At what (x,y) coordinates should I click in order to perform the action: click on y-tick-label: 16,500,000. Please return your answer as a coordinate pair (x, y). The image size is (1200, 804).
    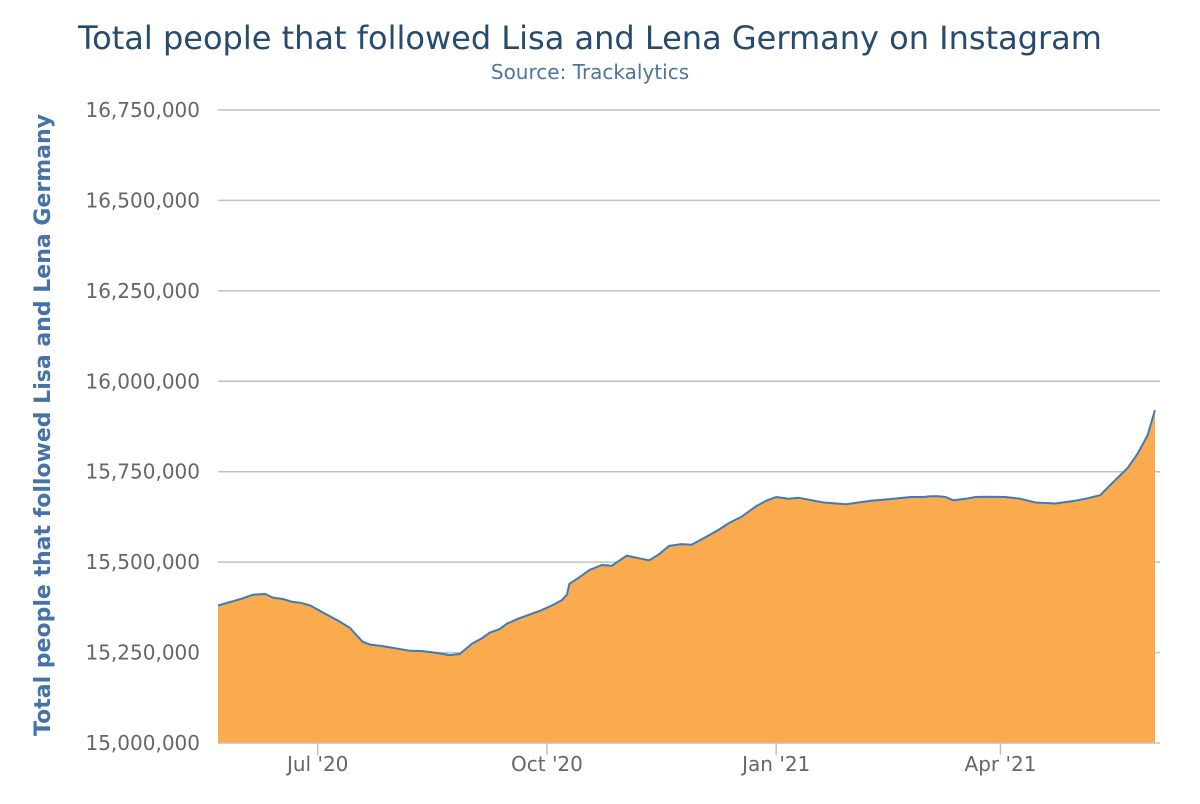
    Looking at the image, I should click on (142, 200).